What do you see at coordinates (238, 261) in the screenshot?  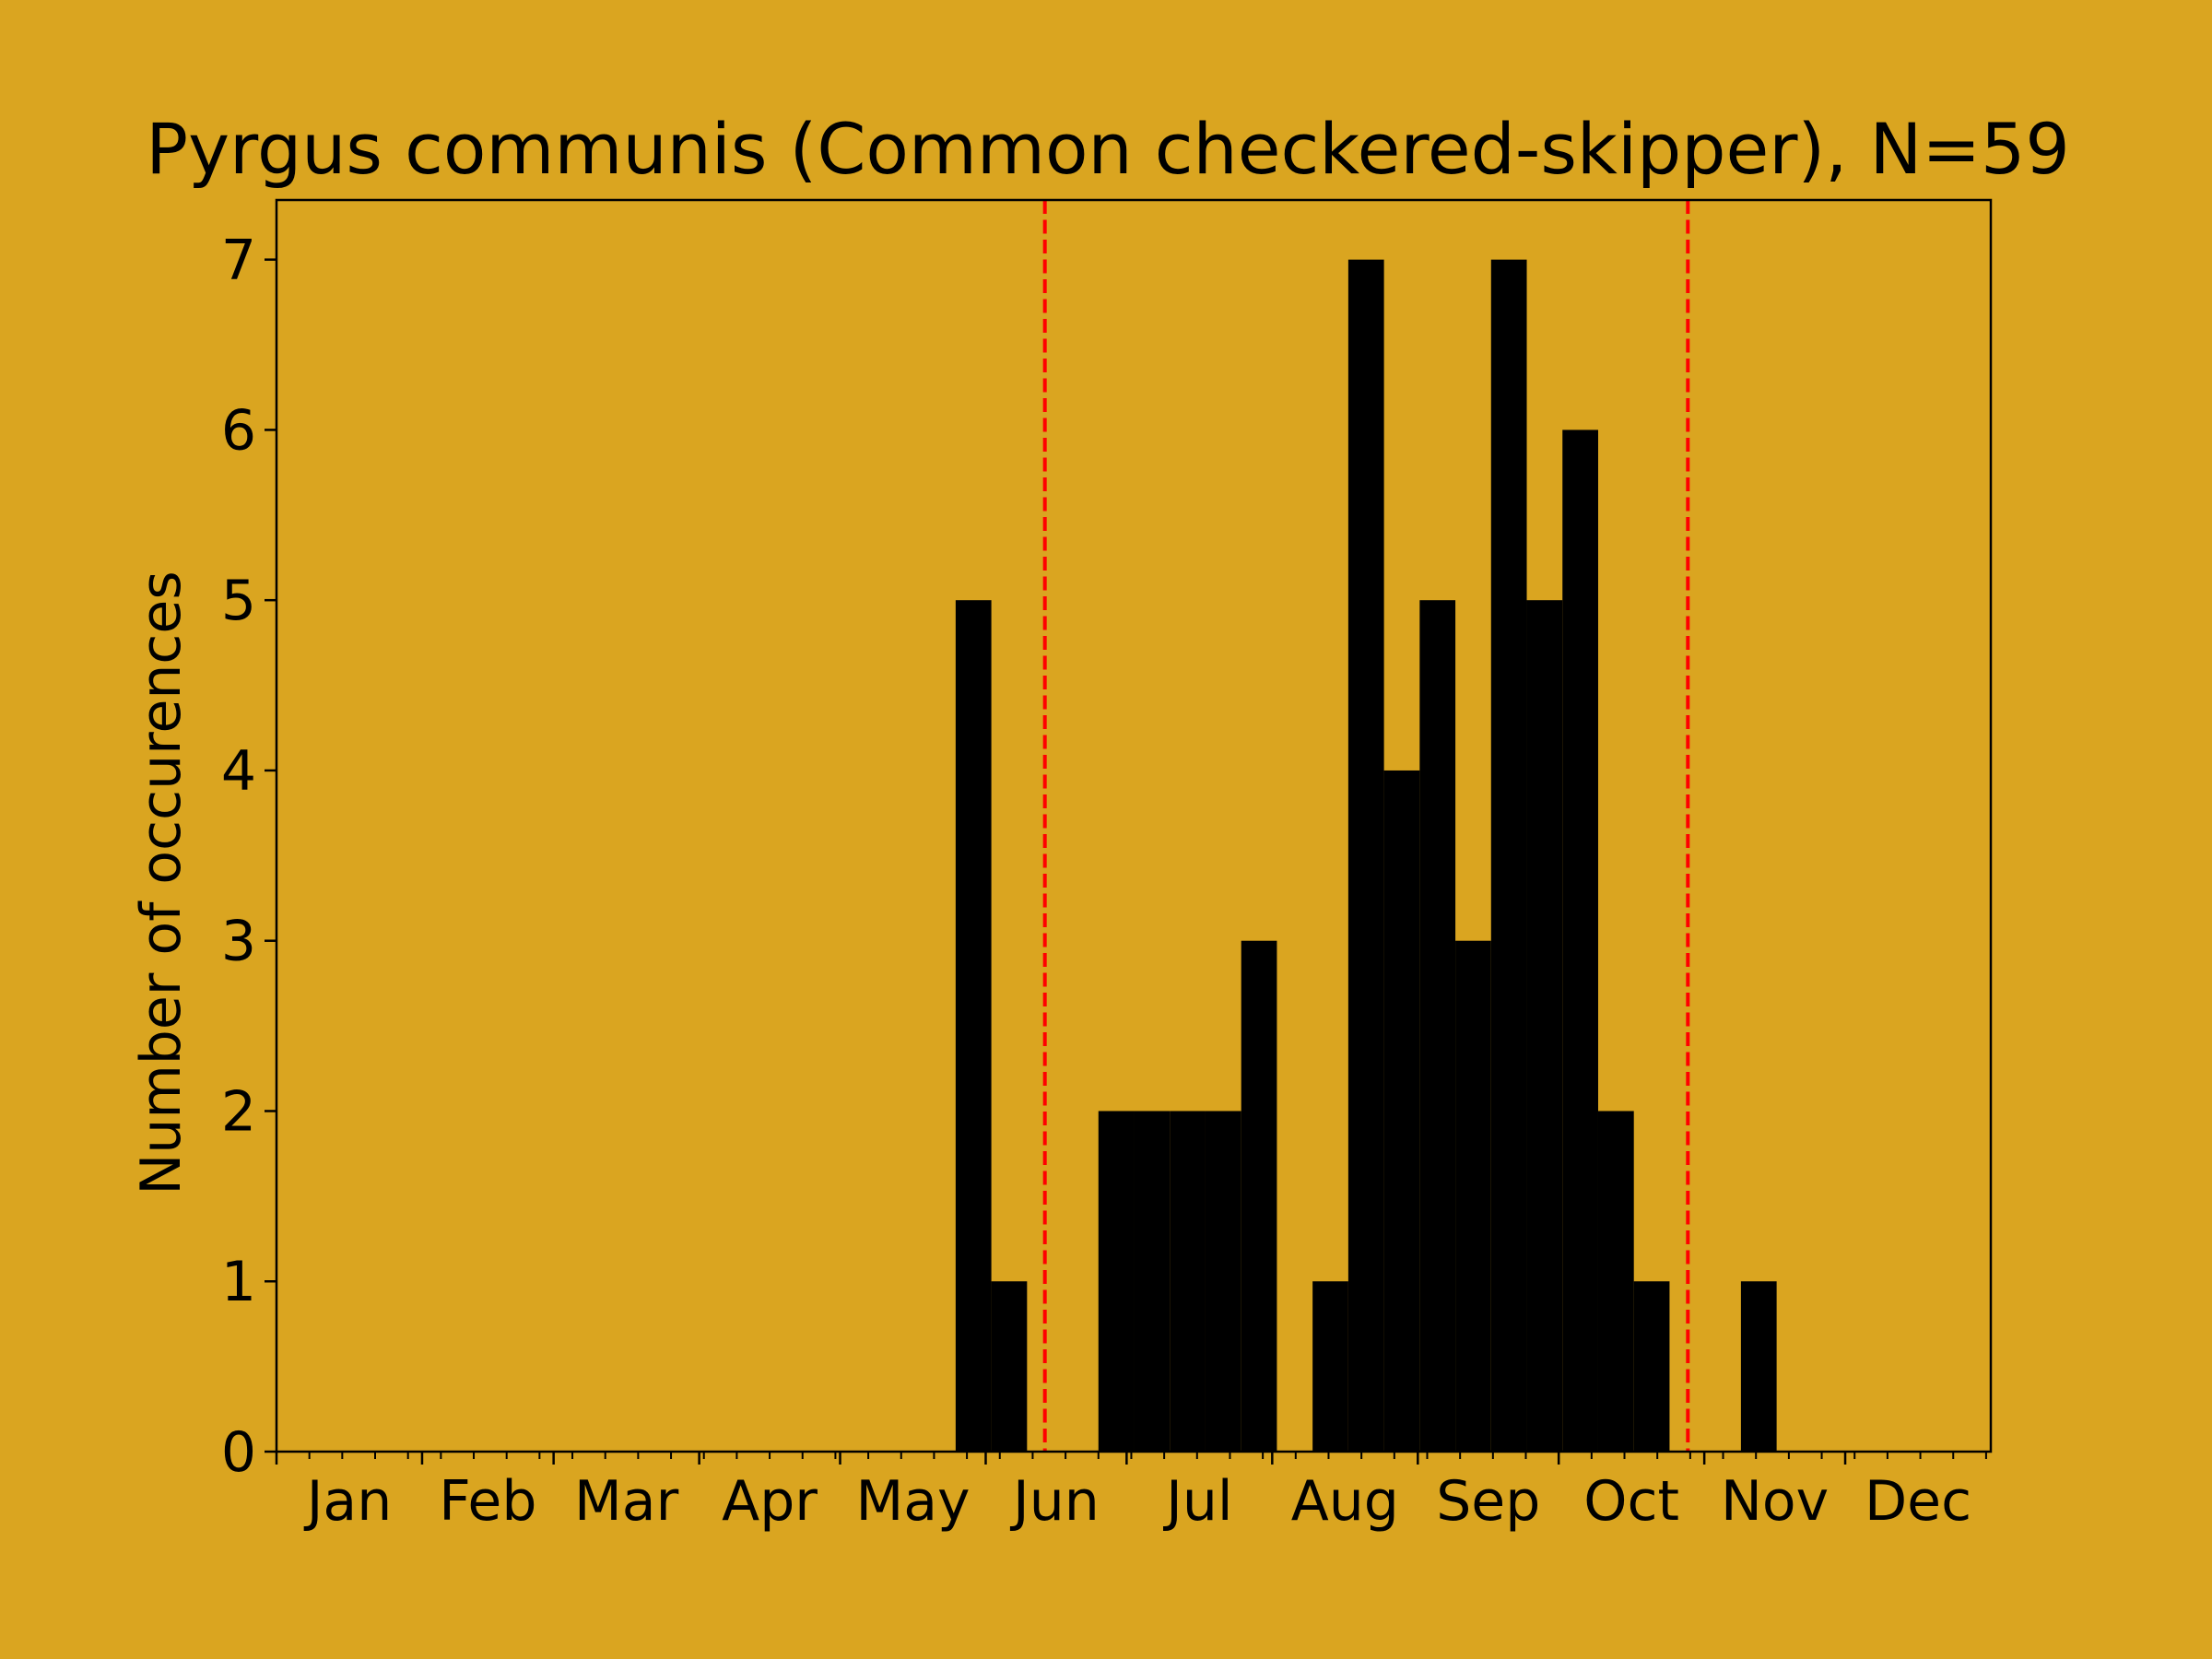 I see `y-tick-label: 7` at bounding box center [238, 261].